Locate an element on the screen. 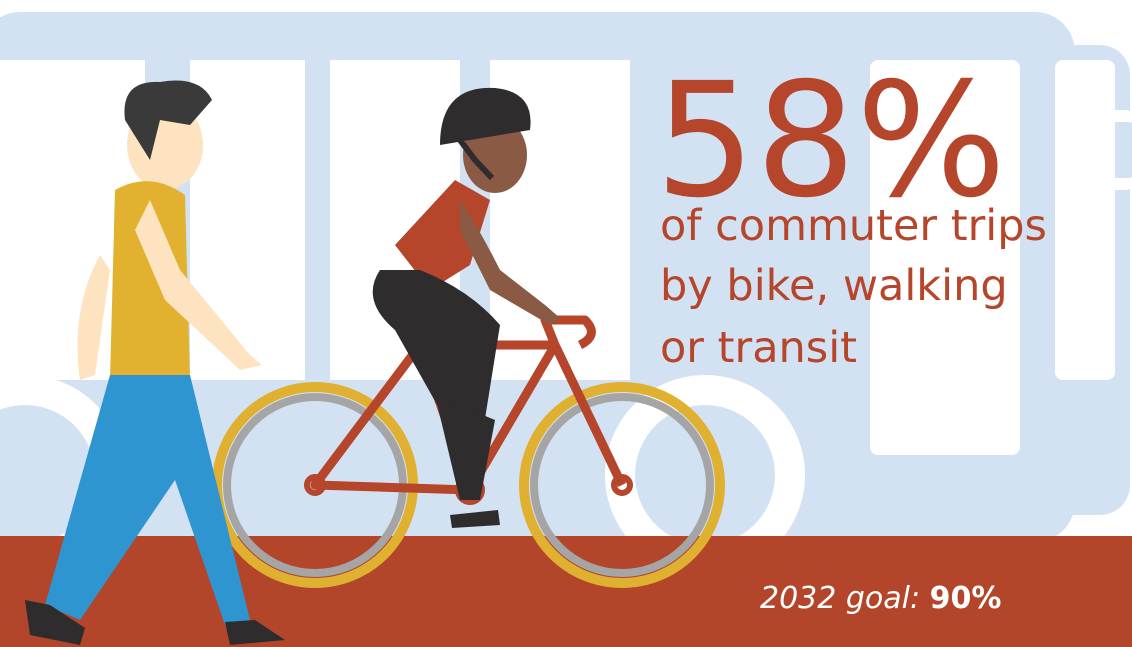 Image resolution: width=1132 pixels, height=647 pixels. caption-line: or transit is located at coordinates (758, 348).